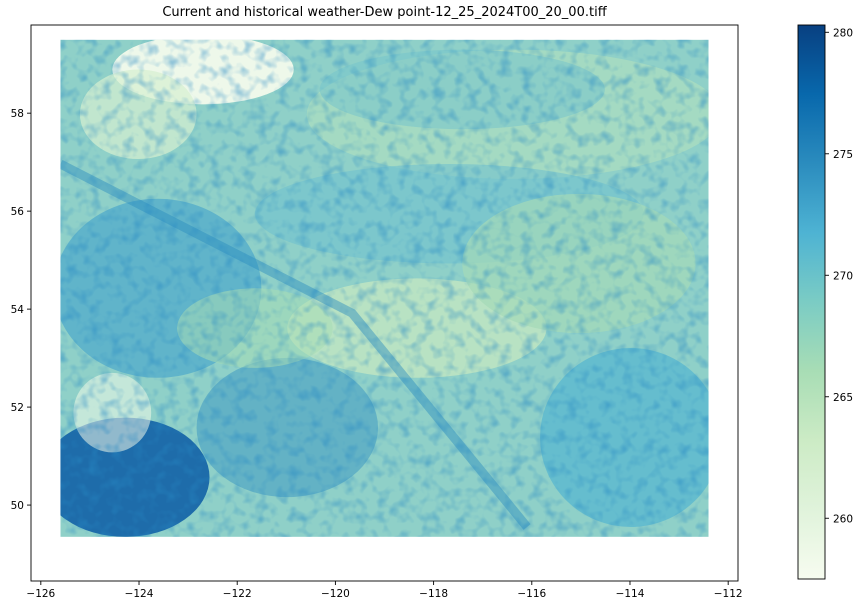  I want to click on y-tick-label: 58, so click(17, 114).